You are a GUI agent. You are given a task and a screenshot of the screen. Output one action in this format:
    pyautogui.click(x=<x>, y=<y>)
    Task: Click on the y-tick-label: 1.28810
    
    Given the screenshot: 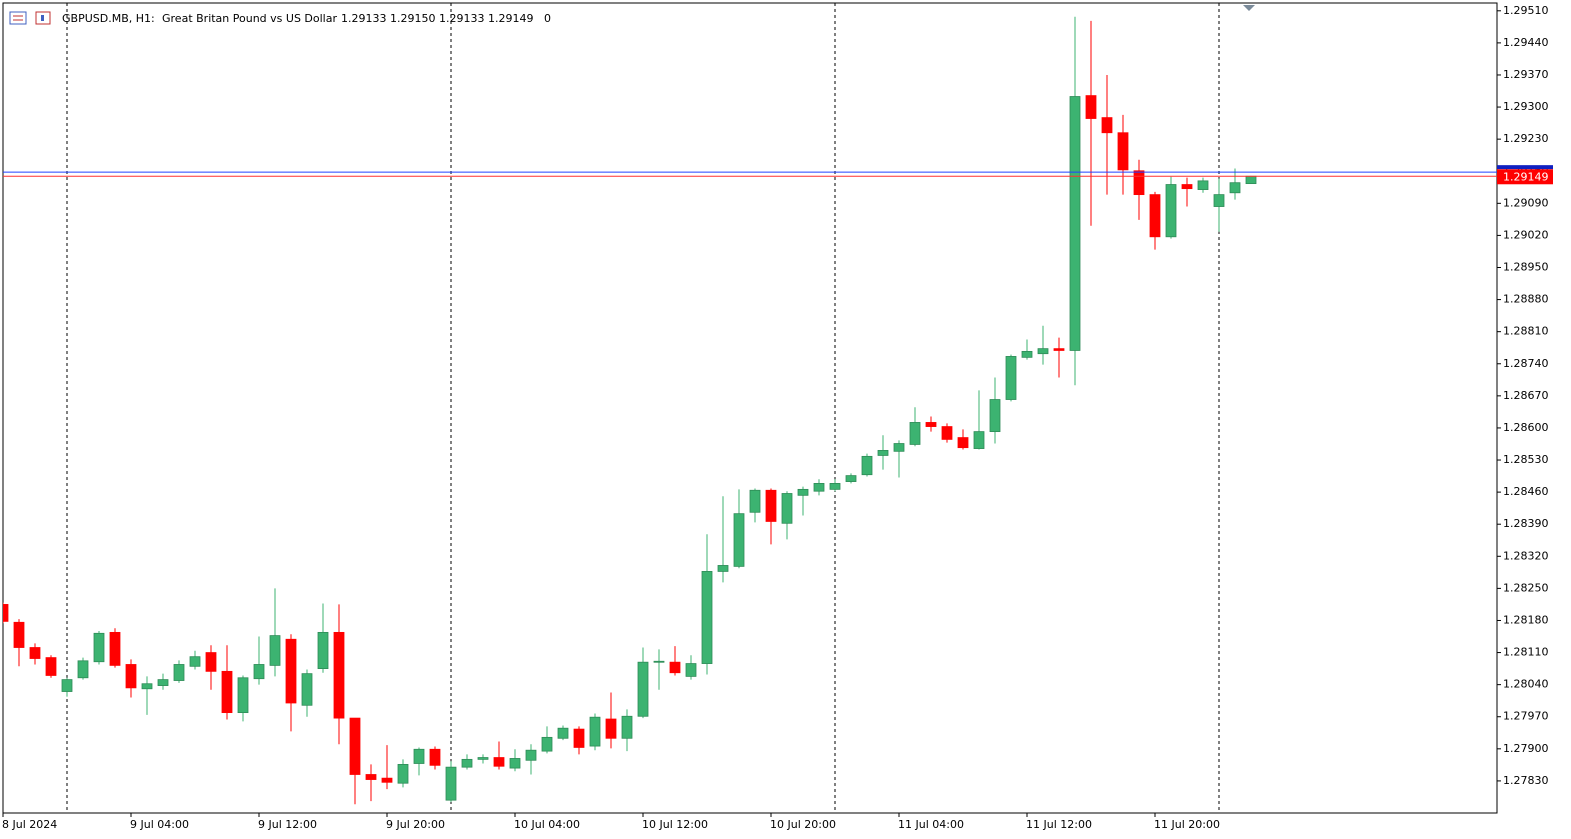 What is the action you would take?
    pyautogui.click(x=1526, y=331)
    